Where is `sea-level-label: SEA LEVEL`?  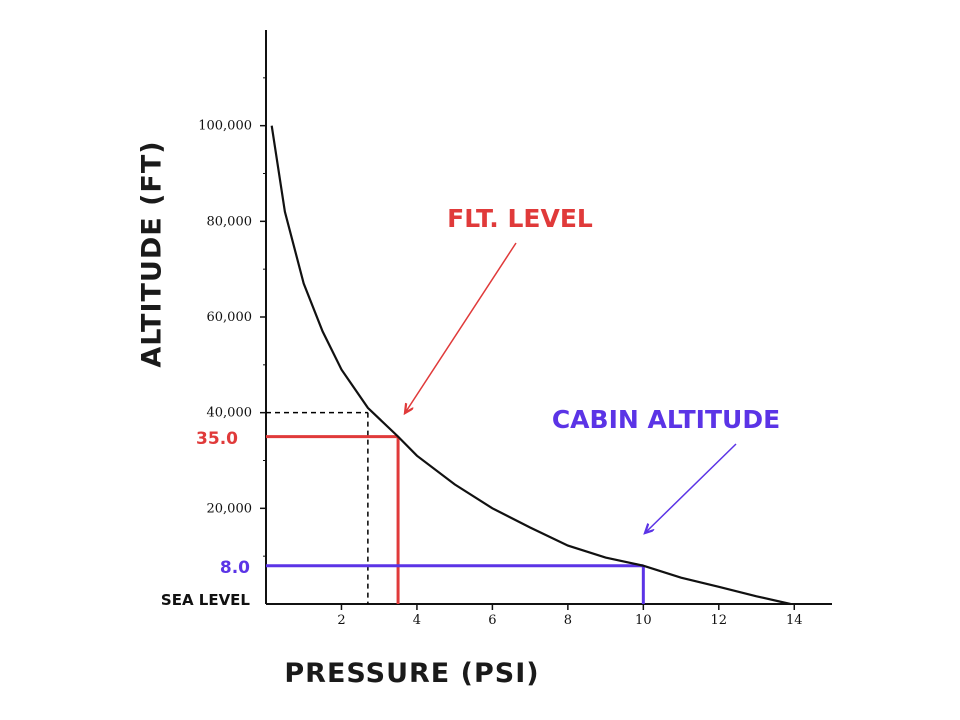
sea-level-label: SEA LEVEL is located at coordinates (206, 600).